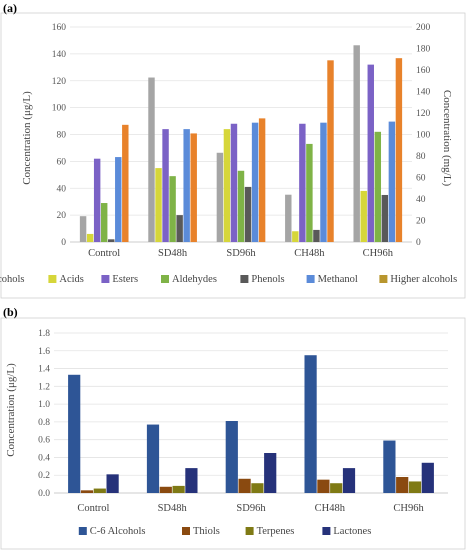  Describe the element at coordinates (10, 312) in the screenshot. I see `panel-b-label: (b)` at that location.